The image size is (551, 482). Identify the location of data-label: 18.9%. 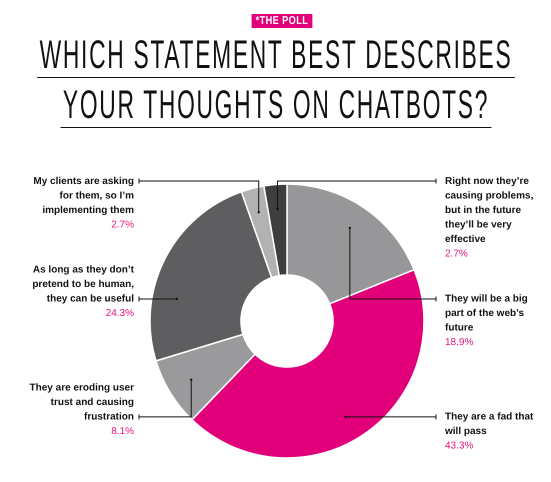
(459, 342).